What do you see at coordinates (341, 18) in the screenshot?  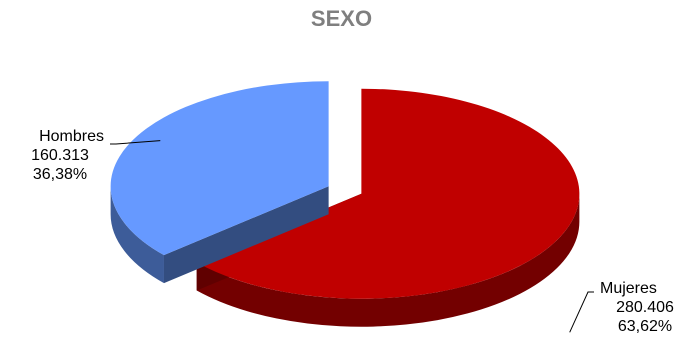 I see `chart-title: SEXO` at bounding box center [341, 18].